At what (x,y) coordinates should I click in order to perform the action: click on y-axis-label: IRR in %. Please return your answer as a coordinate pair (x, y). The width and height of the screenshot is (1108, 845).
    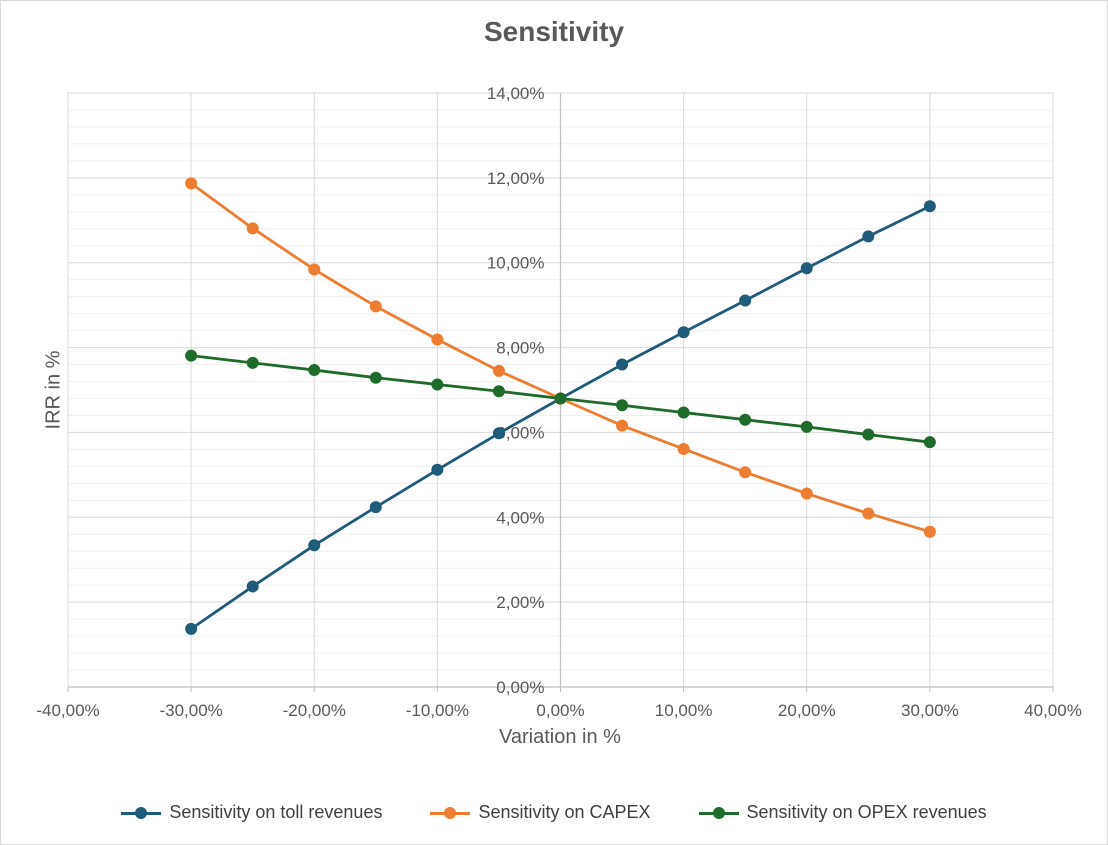
    Looking at the image, I should click on (53, 390).